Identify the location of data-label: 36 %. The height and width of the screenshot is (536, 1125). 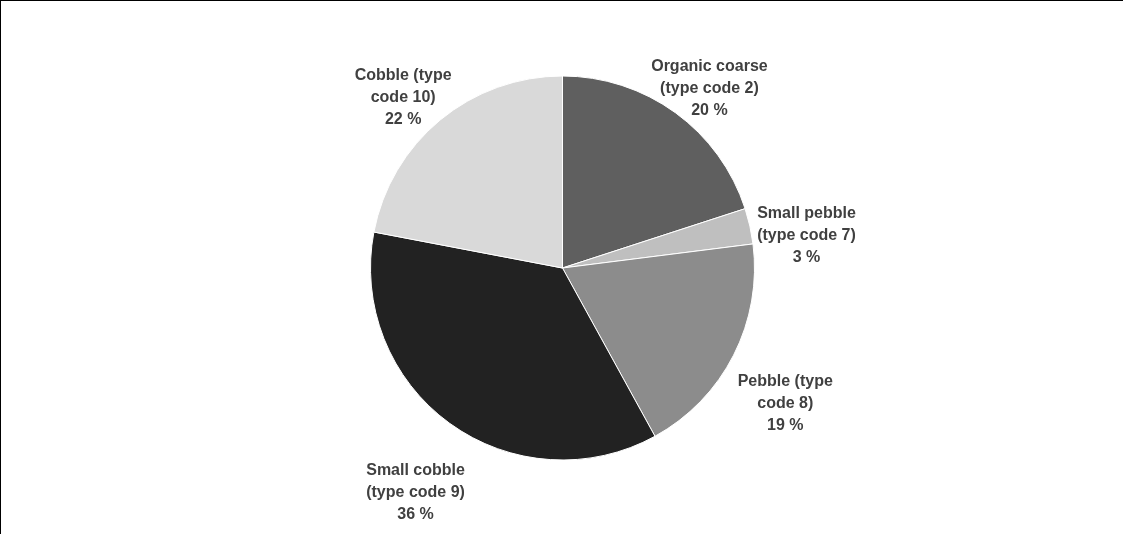
(415, 514).